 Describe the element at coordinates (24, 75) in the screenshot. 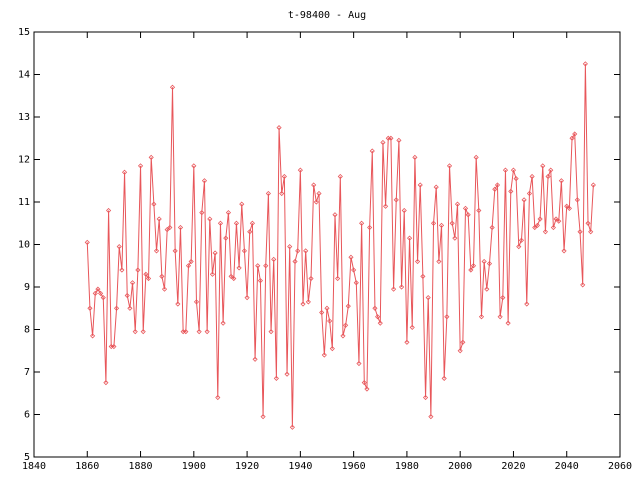

I see `y-tick-label: 14` at that location.